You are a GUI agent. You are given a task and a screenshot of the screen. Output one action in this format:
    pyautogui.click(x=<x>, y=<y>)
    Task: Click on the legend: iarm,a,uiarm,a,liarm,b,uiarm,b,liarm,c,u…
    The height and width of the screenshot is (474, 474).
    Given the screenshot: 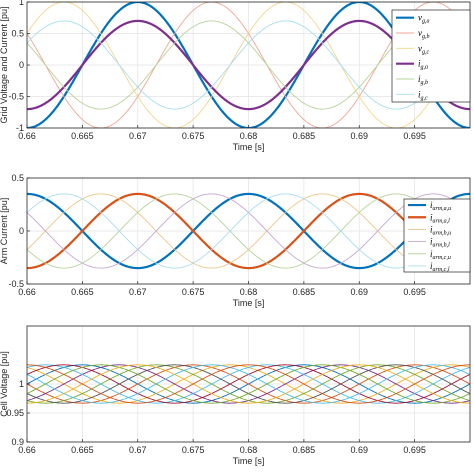 What is the action you would take?
    pyautogui.click(x=437, y=235)
    